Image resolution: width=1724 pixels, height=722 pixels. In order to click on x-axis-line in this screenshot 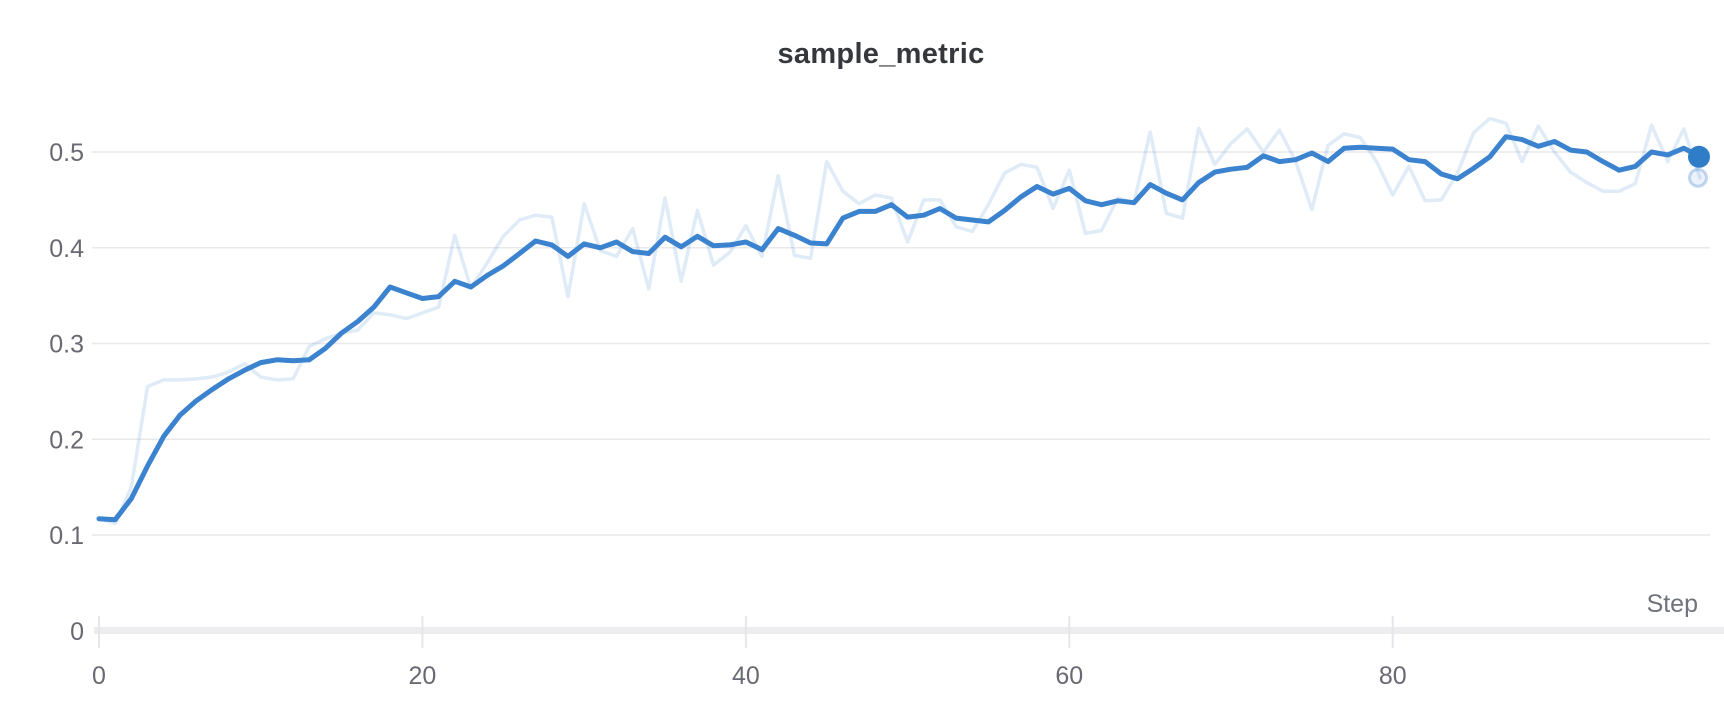, I will do `click(909, 630)`.